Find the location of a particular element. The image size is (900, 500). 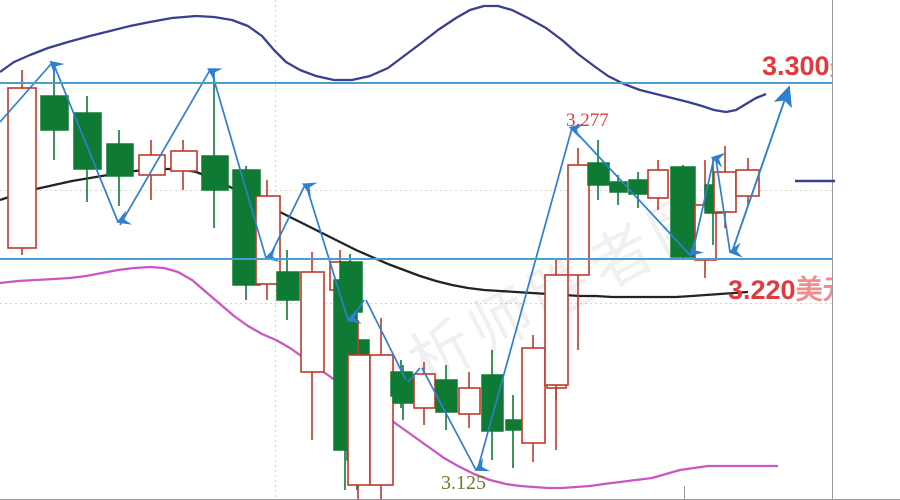

support-annotation-value: 3.220 is located at coordinates (762, 290).